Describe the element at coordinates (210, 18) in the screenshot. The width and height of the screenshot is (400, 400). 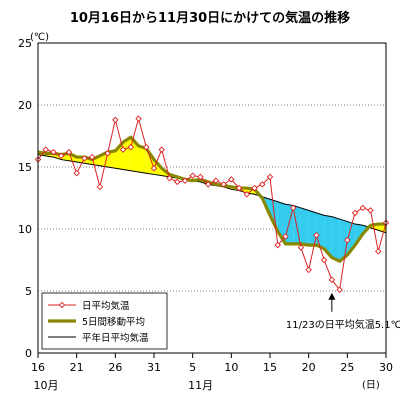
I see `chart-title: 10月16日から11月30日にかけての気温の推移` at that location.